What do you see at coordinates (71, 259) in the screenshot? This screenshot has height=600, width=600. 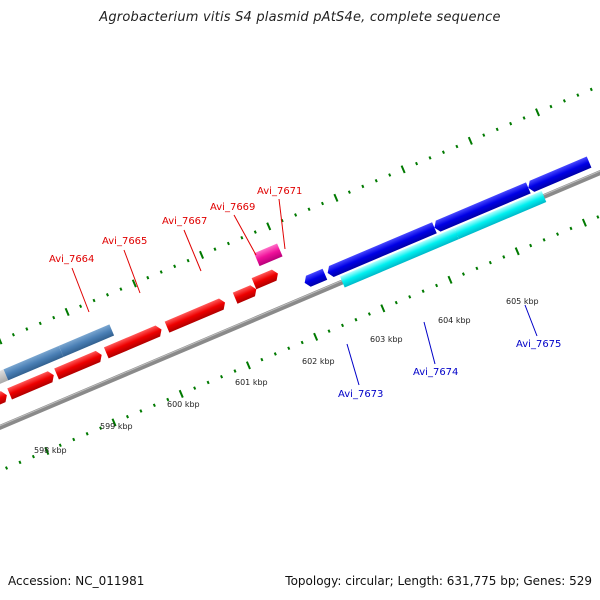 I see `gene-label-avi-7664: Avi_7664` at bounding box center [71, 259].